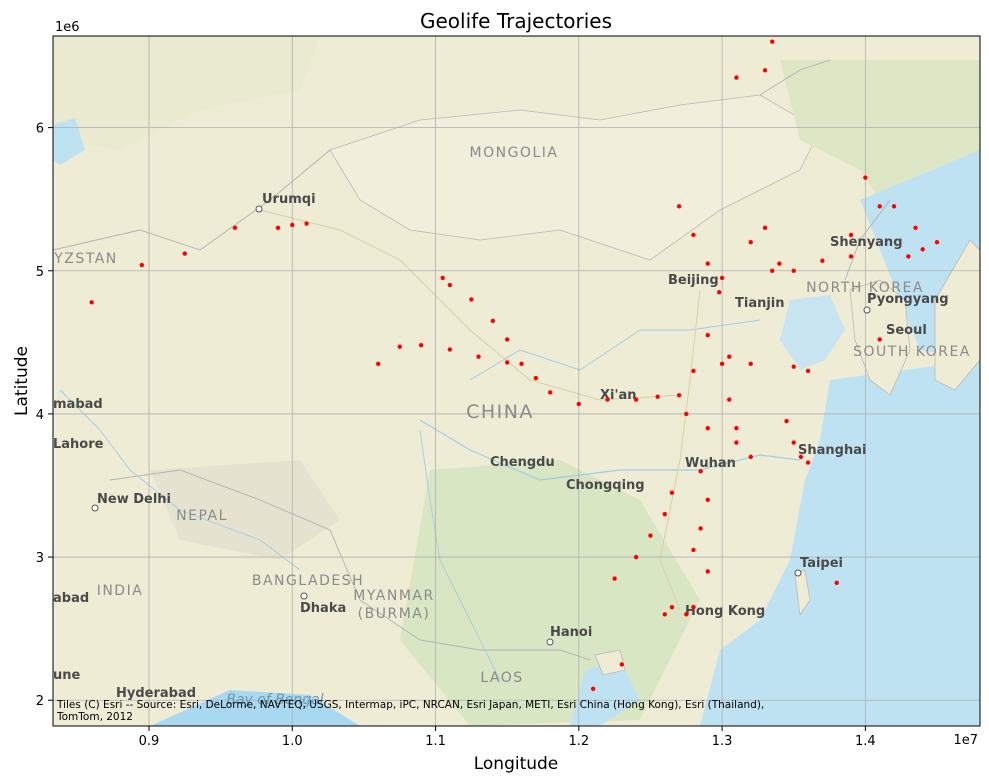 The image size is (989, 782). I want to click on x-axis-ticks: 0.9 1.0 1.1 1.2 1.3 1.4, so click(507, 737).